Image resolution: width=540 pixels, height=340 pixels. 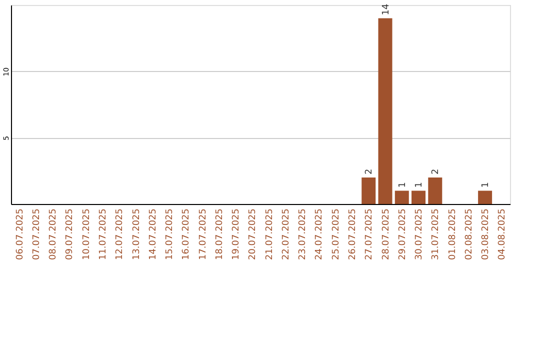 I want to click on x-tick-label: 25.07.2025, so click(x=336, y=234).